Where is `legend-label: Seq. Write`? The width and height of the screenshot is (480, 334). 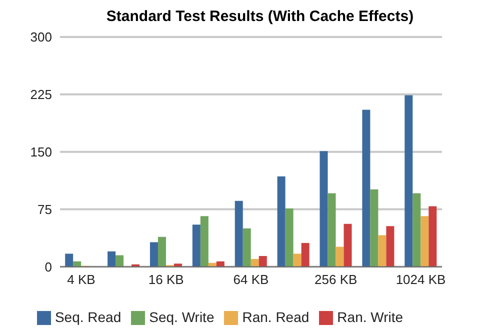 legend-label: Seq. Write is located at coordinates (181, 316).